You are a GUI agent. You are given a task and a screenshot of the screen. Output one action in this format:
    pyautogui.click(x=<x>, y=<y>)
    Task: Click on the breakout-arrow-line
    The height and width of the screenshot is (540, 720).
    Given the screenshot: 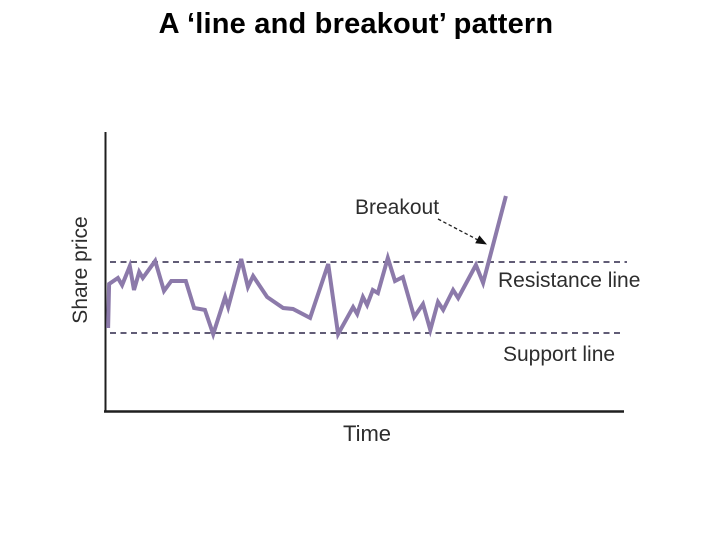 What is the action you would take?
    pyautogui.click(x=458, y=229)
    